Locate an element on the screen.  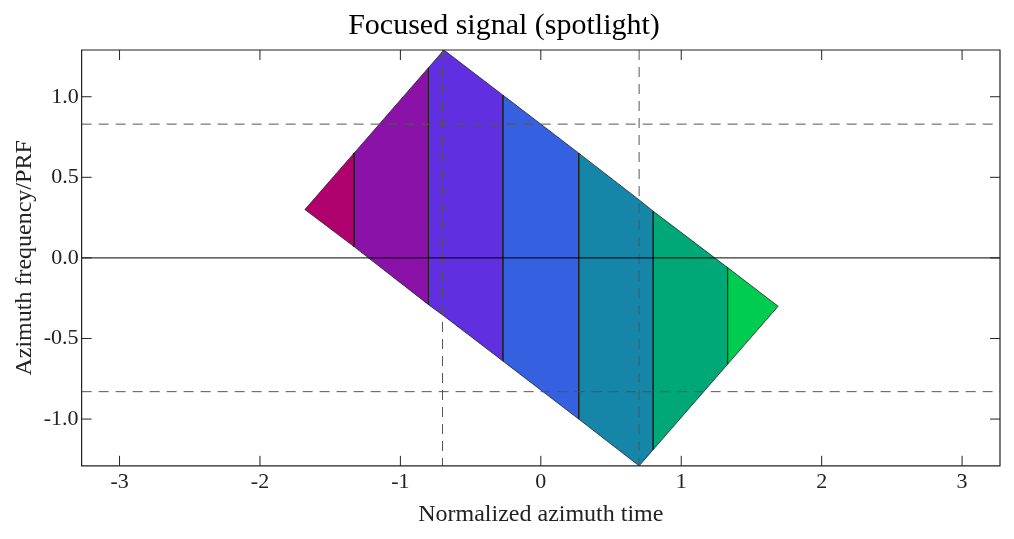
x-tick-label: -3 is located at coordinates (119, 480).